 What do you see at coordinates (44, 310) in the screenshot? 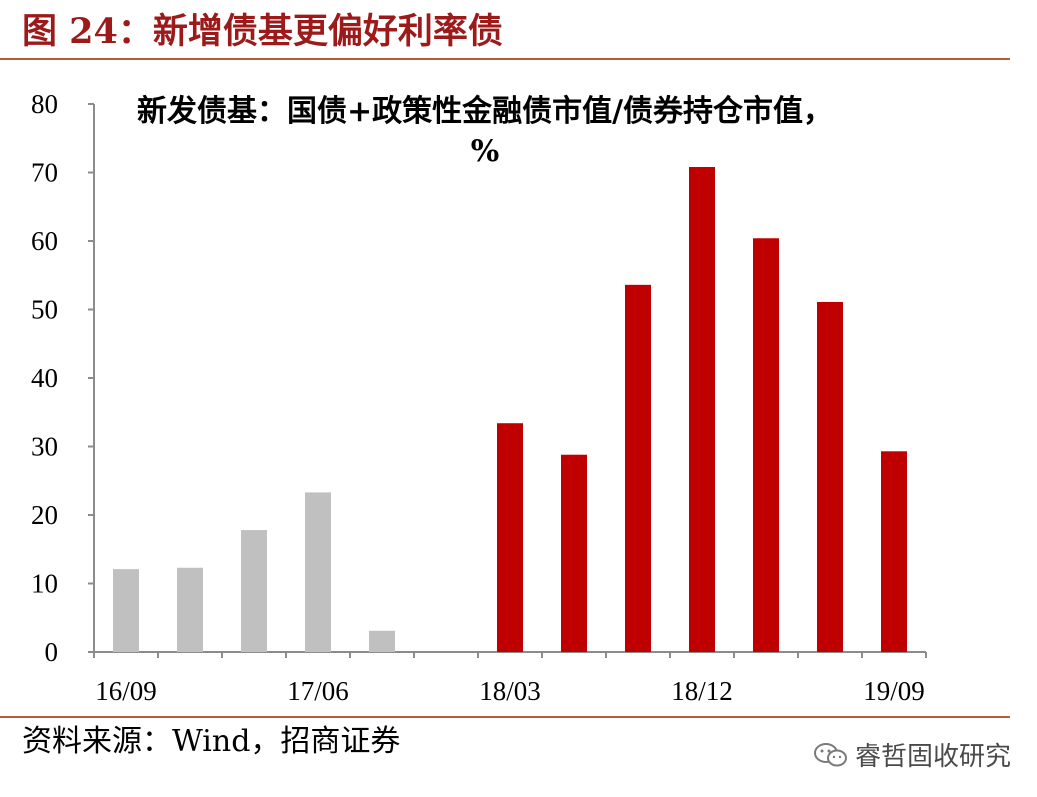
I see `y-tick-label: 50` at bounding box center [44, 310].